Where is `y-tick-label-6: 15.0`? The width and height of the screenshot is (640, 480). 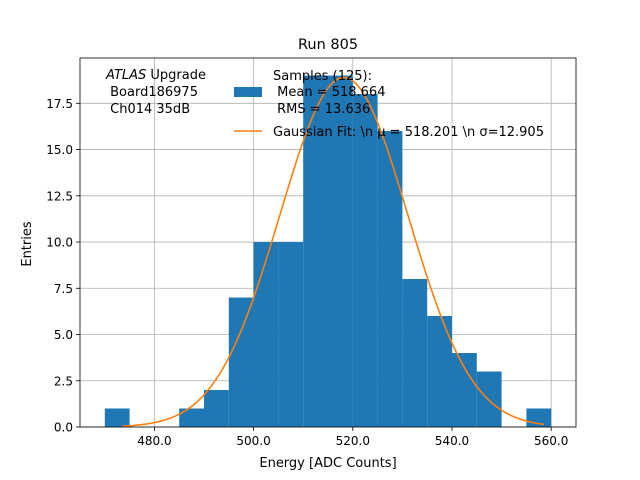
y-tick-label-6: 15.0 is located at coordinates (59, 150).